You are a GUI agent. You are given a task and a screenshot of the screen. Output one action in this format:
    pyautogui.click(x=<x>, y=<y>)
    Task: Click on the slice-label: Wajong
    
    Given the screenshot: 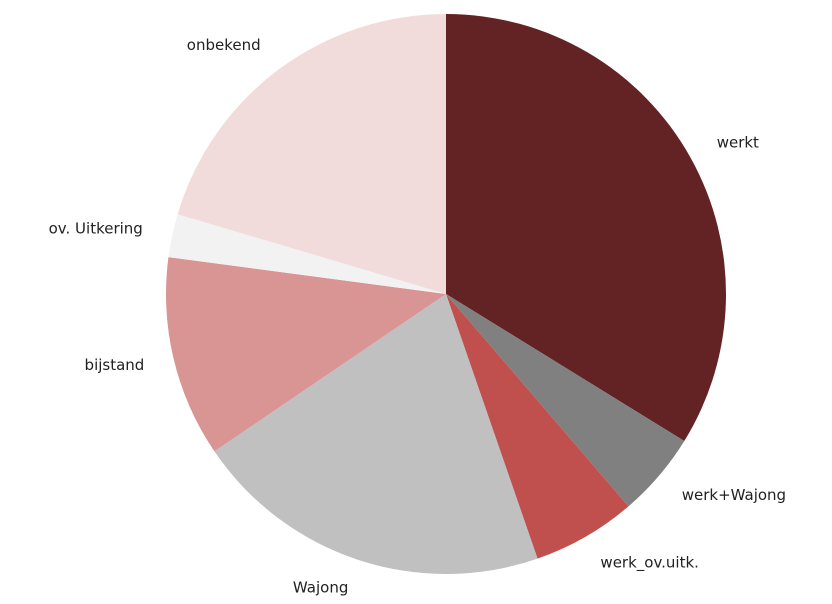 What is the action you would take?
    pyautogui.click(x=320, y=588)
    